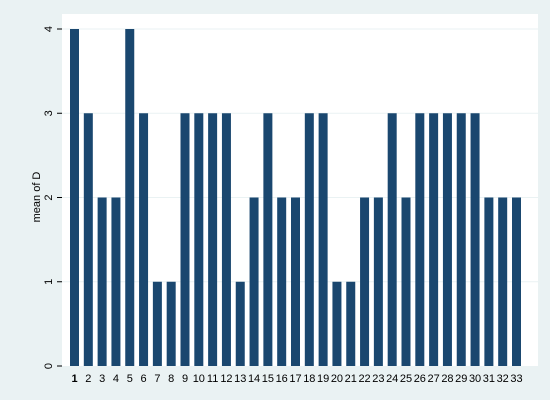 This screenshot has width=550, height=400. I want to click on x-tick-label: 23, so click(378, 379).